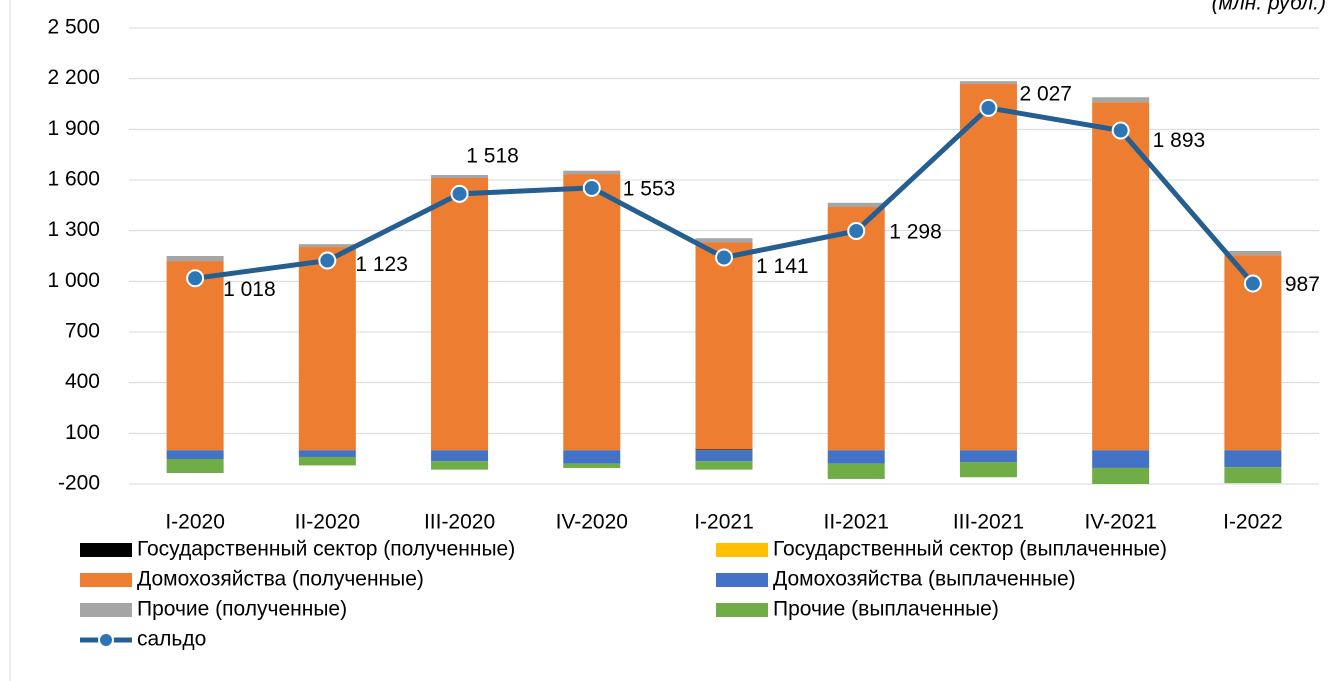 This screenshot has width=1328, height=681. What do you see at coordinates (73, 77) in the screenshot?
I see `y-tick-label: 2 200` at bounding box center [73, 77].